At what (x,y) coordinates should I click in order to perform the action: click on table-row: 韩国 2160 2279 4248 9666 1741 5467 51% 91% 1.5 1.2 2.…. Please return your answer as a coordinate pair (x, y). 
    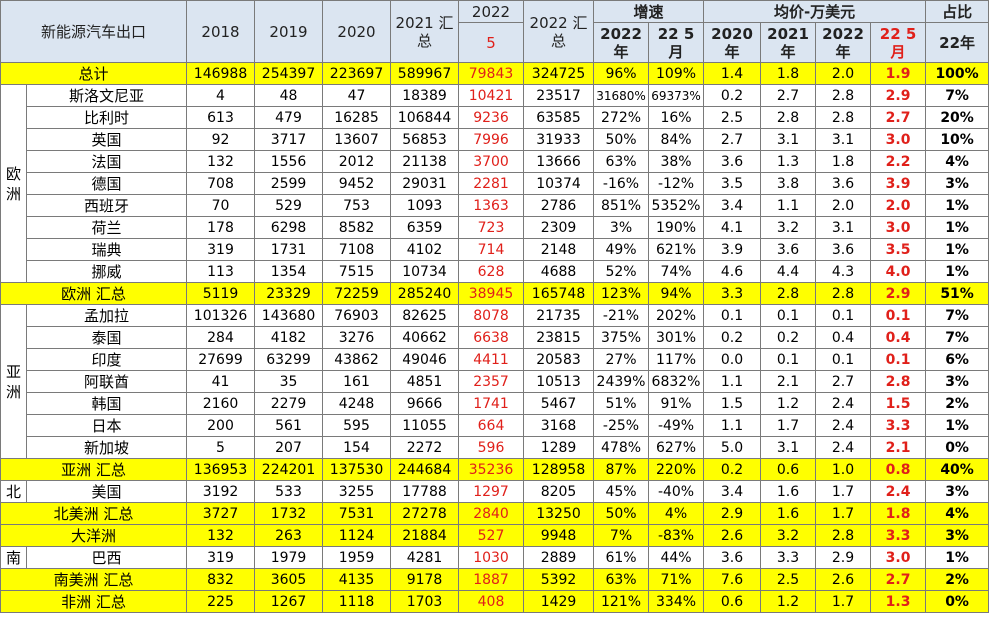
    Looking at the image, I should click on (495, 403).